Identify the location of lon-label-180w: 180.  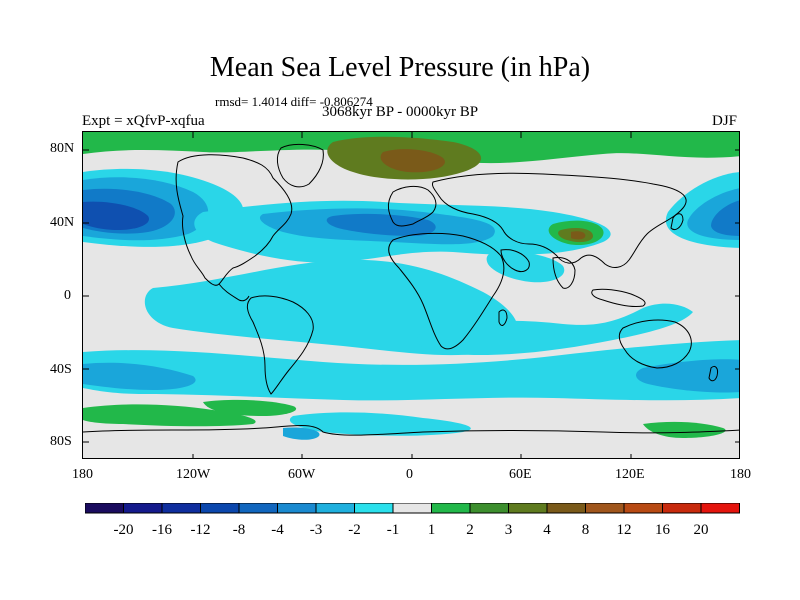
(82, 474).